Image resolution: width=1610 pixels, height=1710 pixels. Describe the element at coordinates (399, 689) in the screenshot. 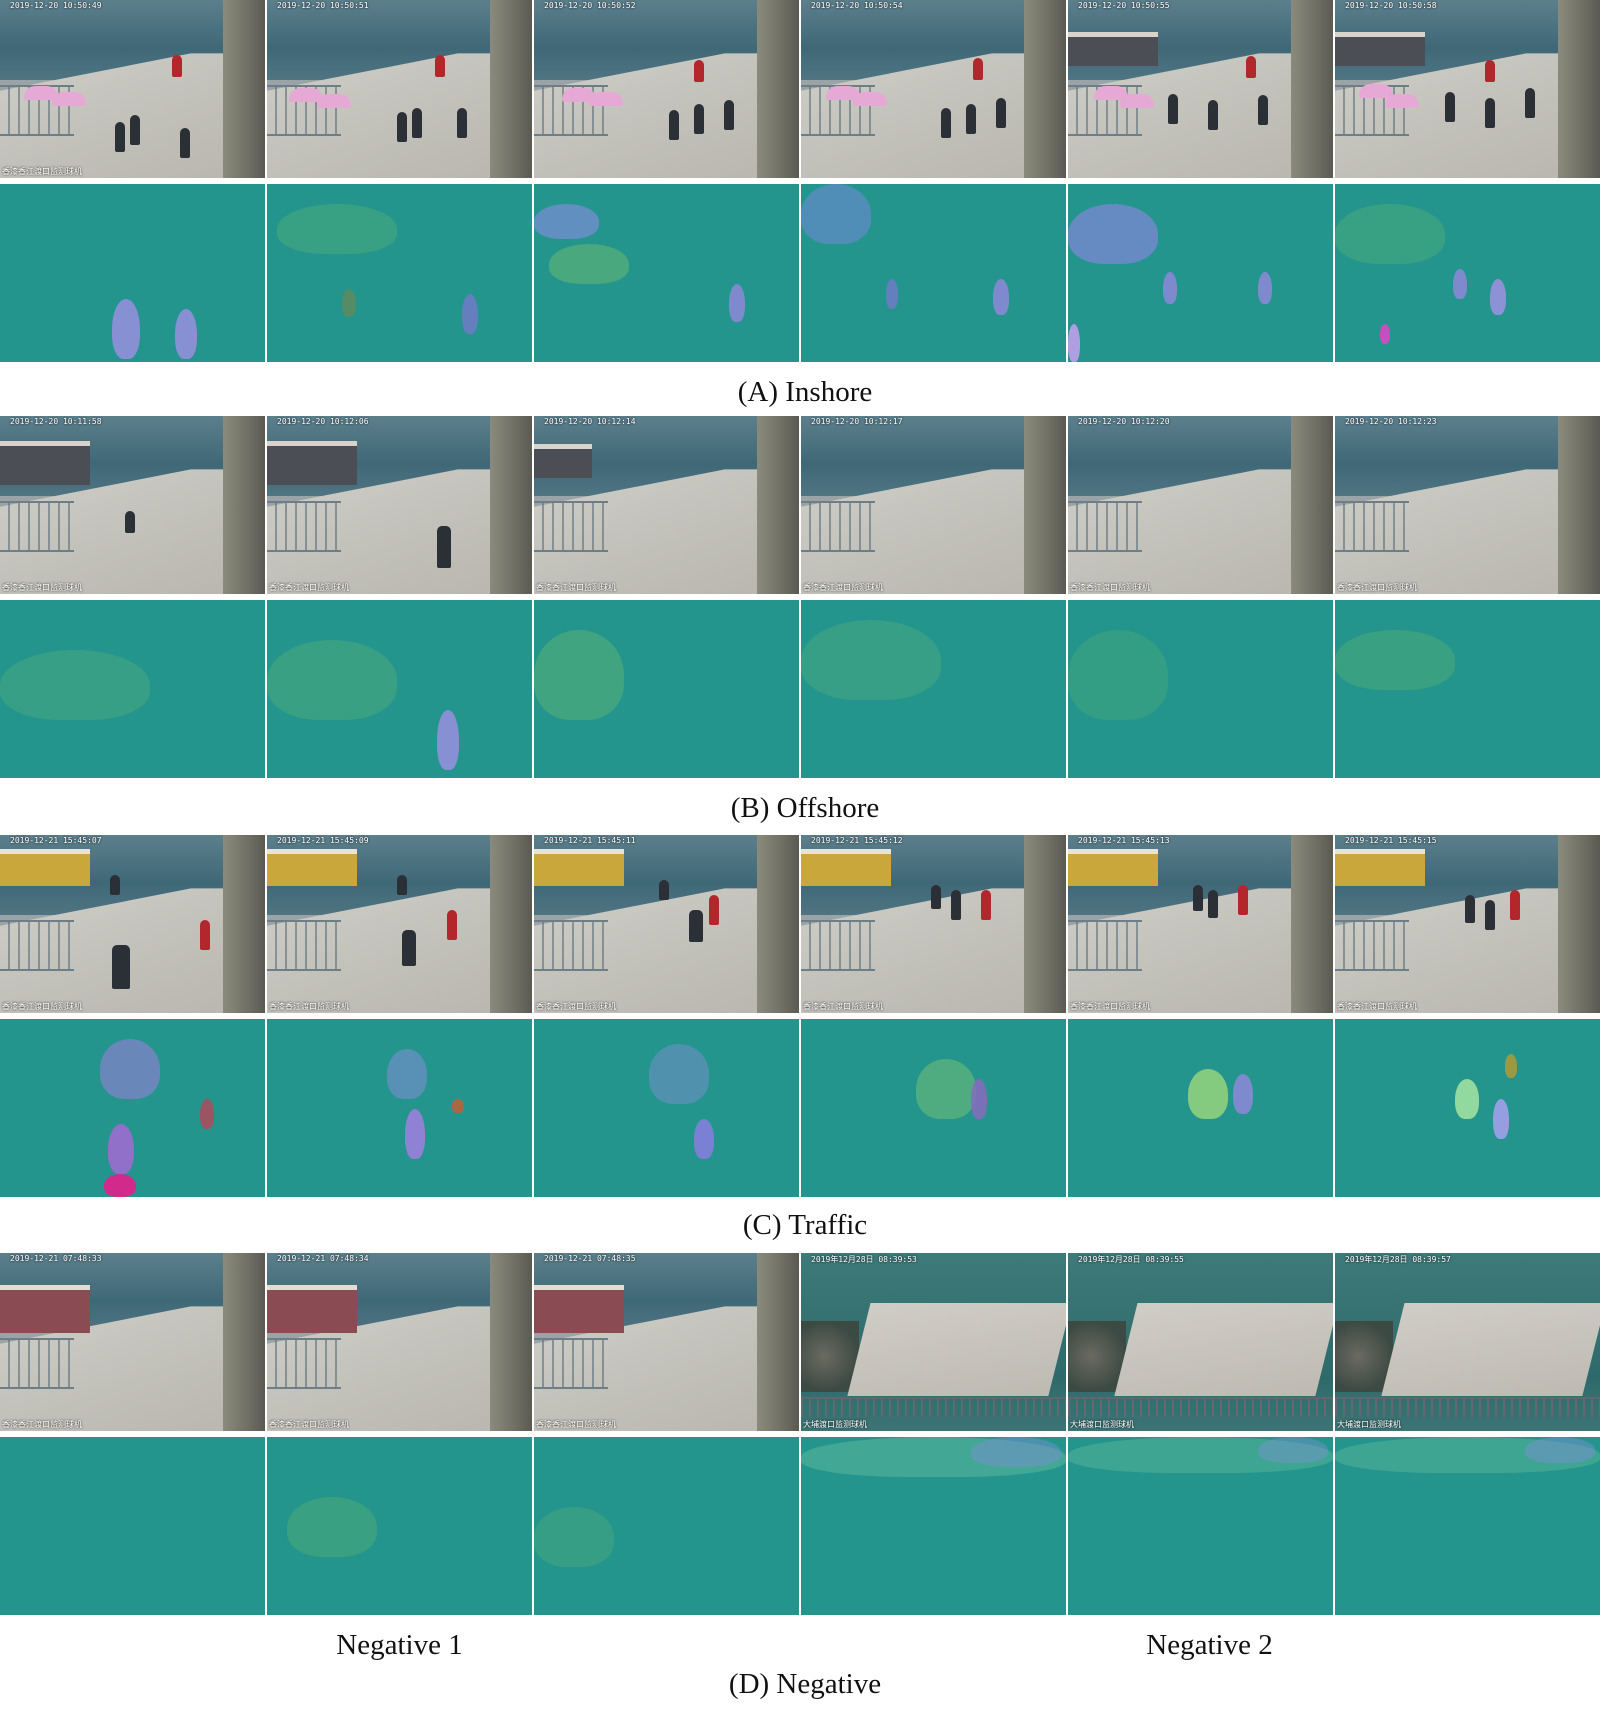

I see `flow-b2` at that location.